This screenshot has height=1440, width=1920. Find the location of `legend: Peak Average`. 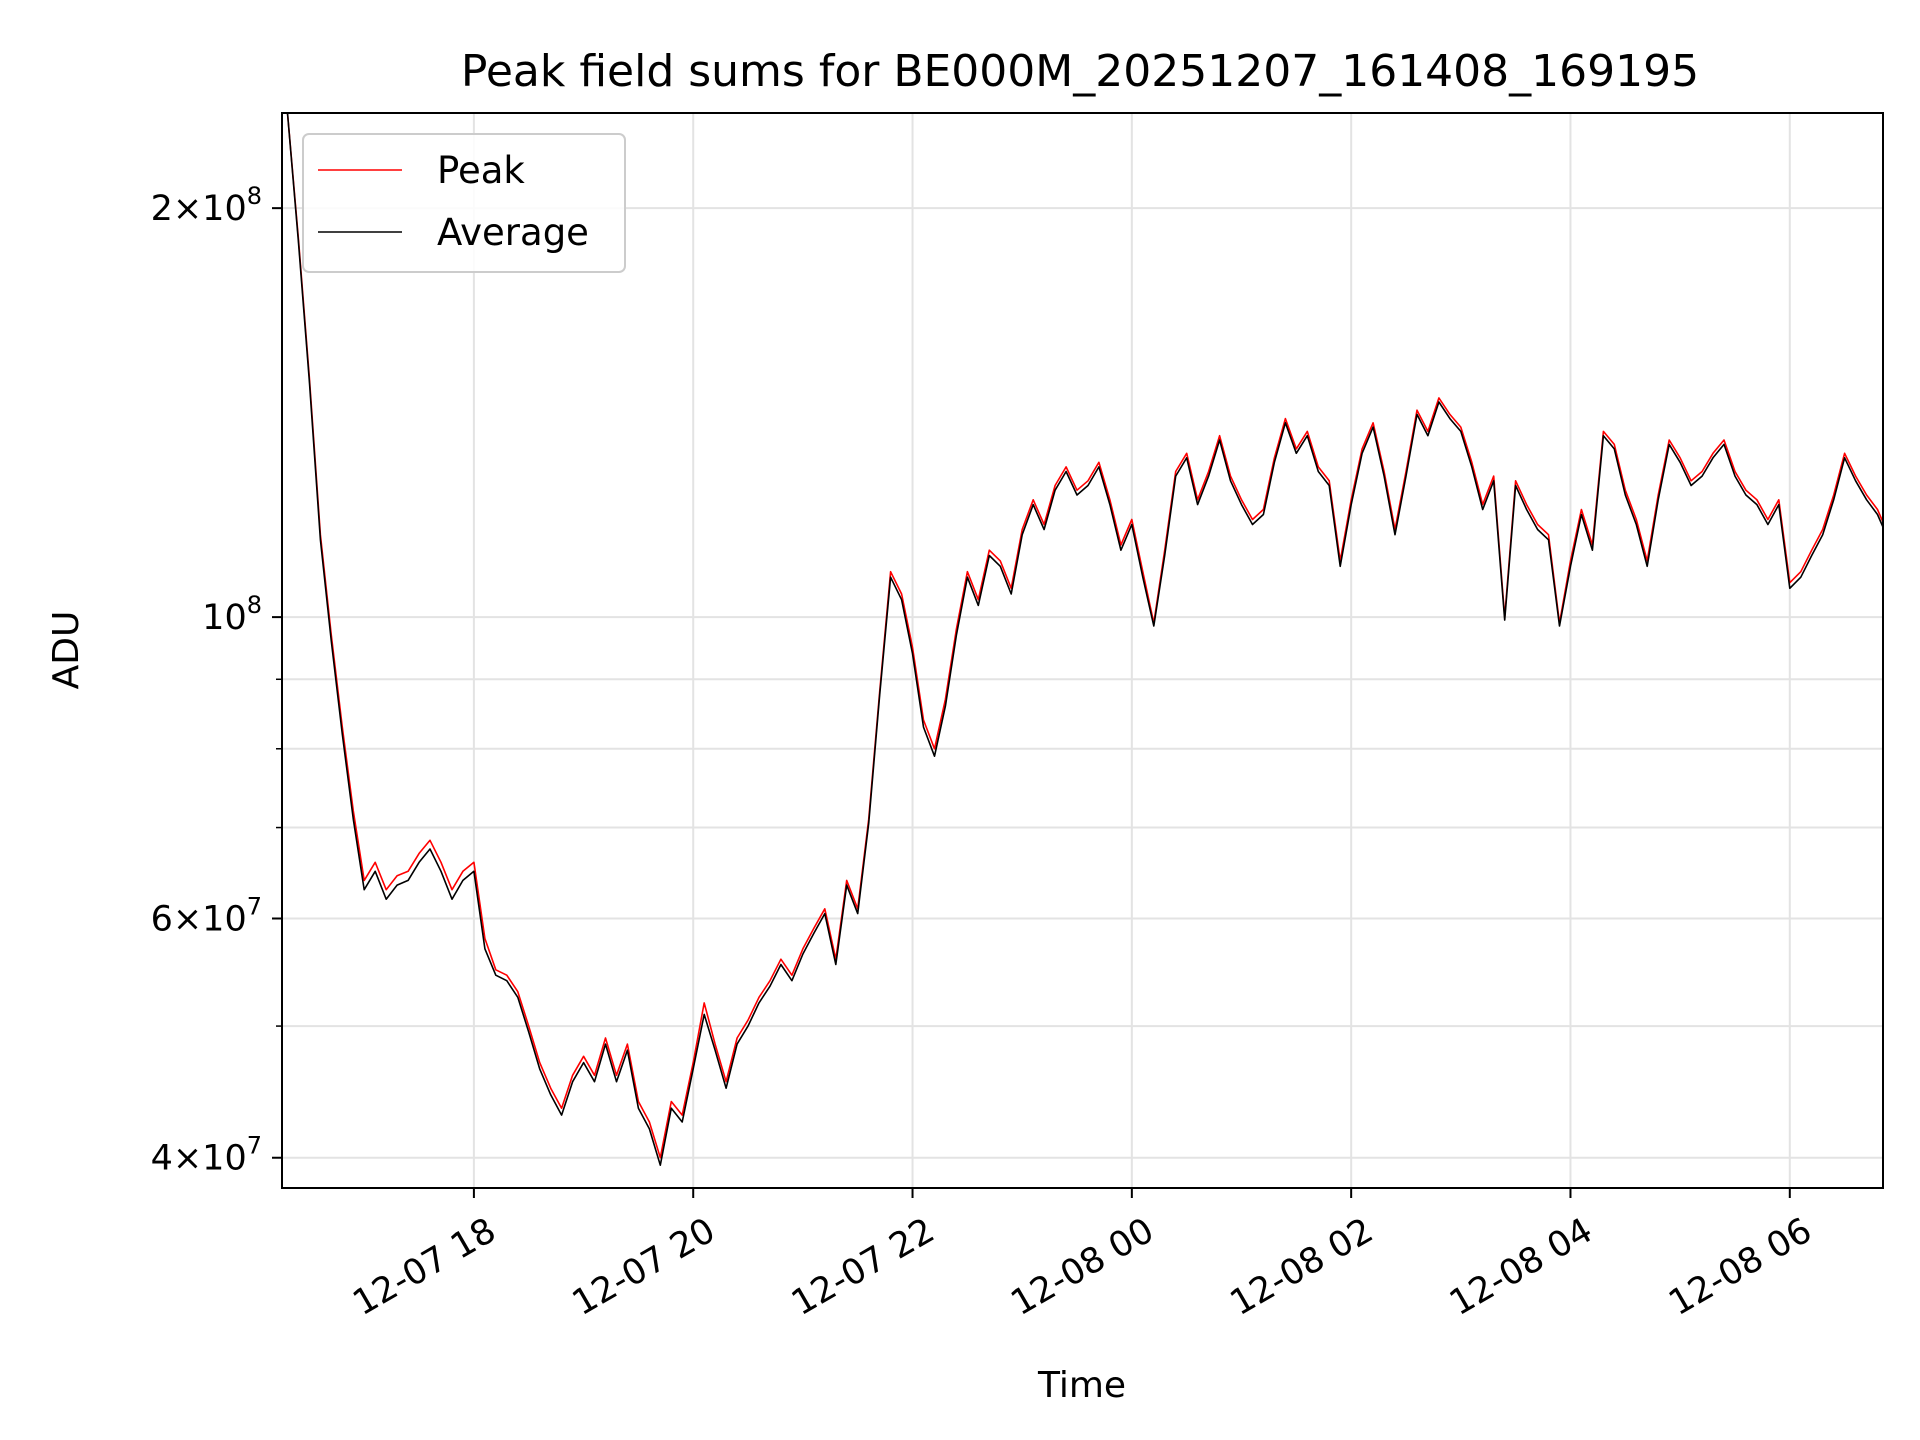

legend: Peak Average is located at coordinates (464, 203).